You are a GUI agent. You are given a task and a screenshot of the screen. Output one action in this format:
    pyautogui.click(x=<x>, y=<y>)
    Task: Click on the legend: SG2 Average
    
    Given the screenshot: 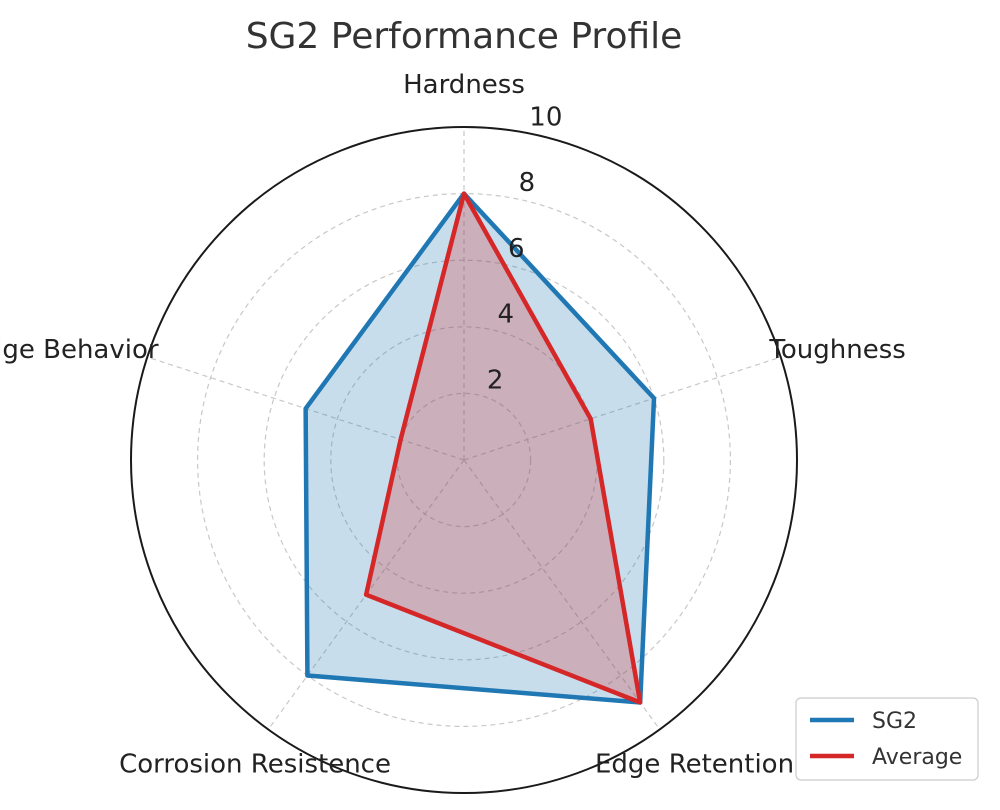 What is the action you would take?
    pyautogui.click(x=887, y=739)
    